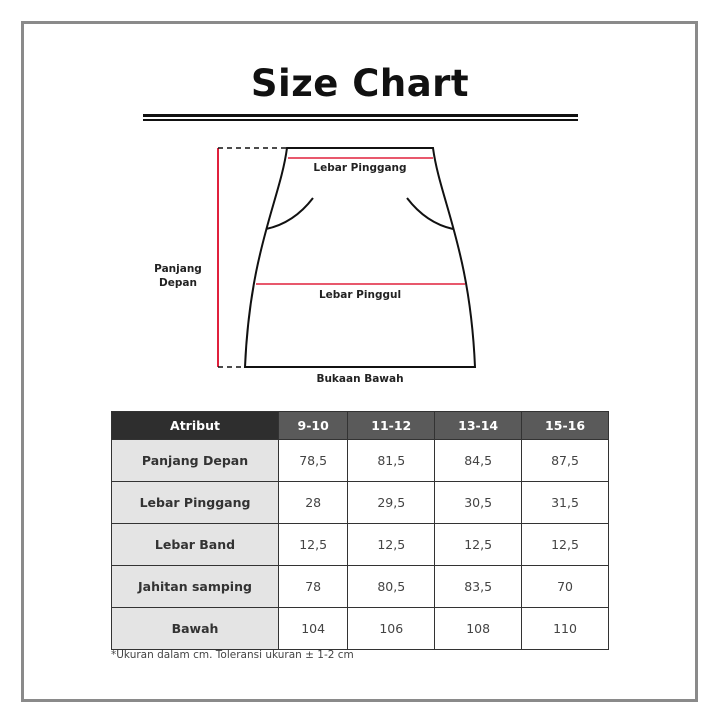 Image resolution: width=720 pixels, height=720 pixels. I want to click on skirt-outline, so click(360, 257).